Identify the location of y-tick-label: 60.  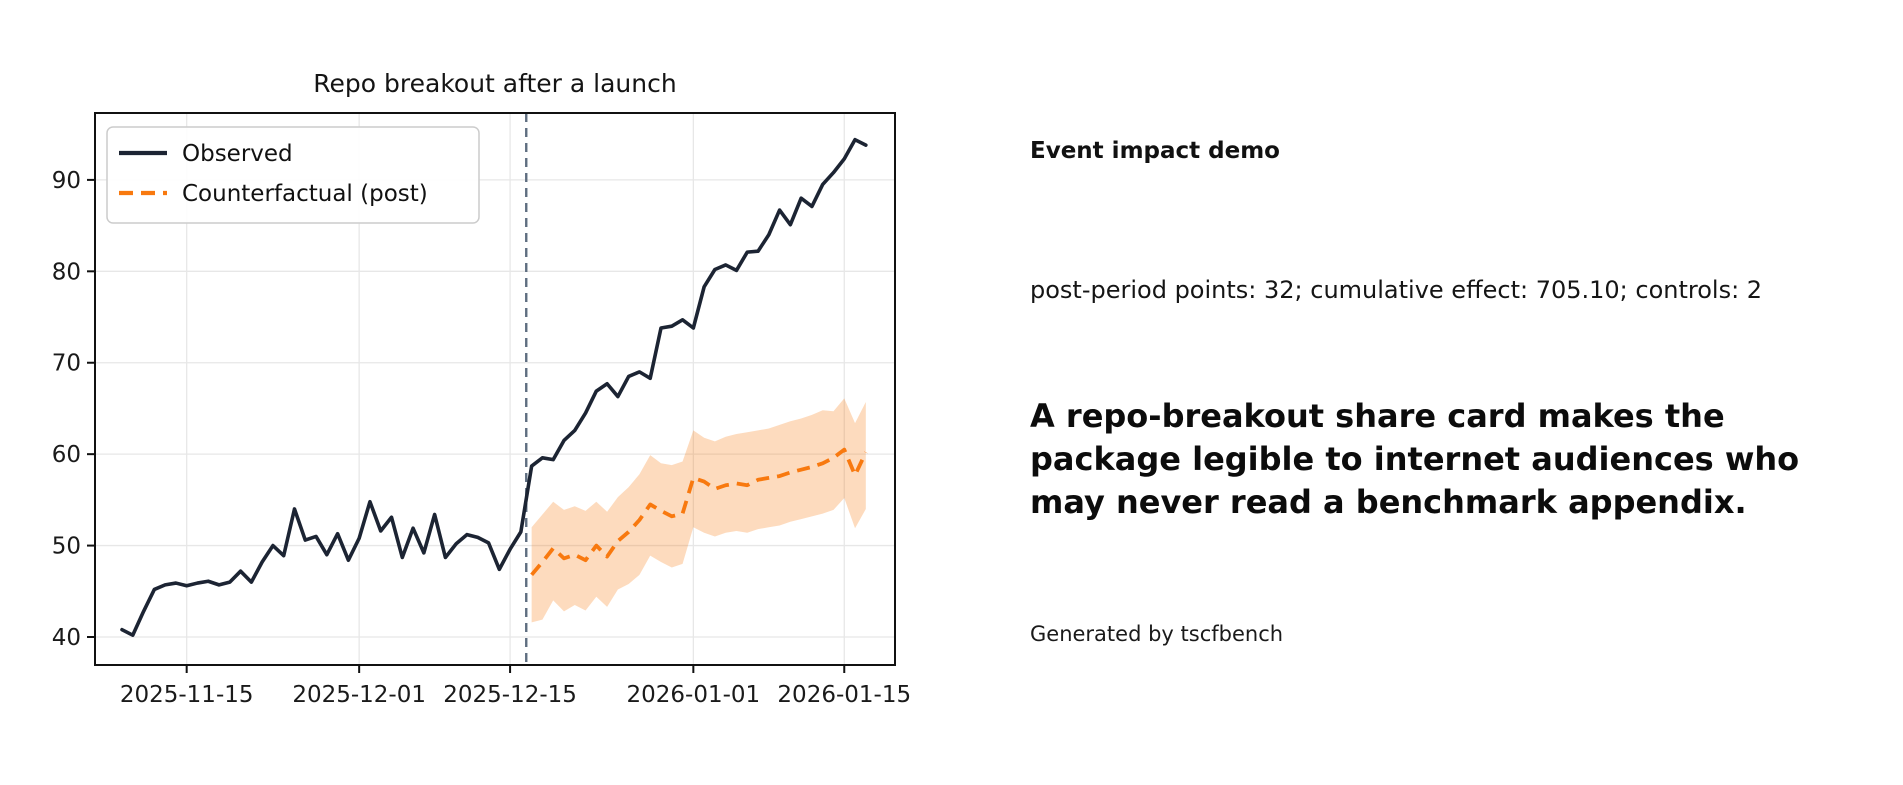
(66, 455).